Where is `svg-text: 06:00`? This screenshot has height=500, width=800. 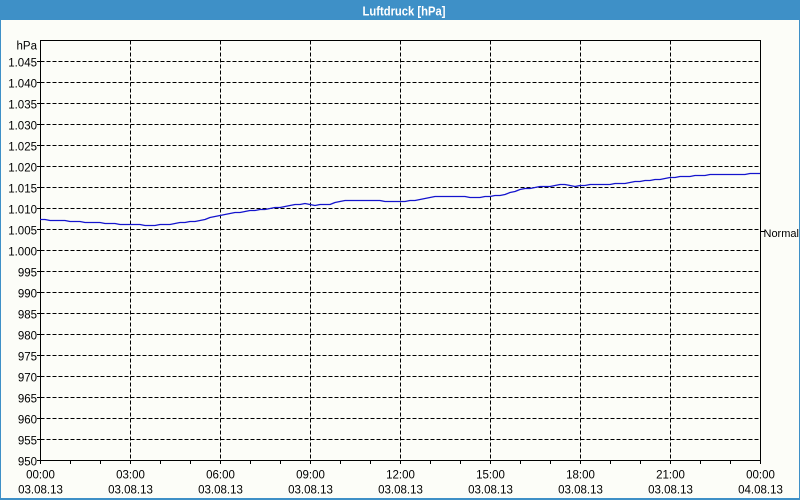 svg-text: 06:00 is located at coordinates (220, 476).